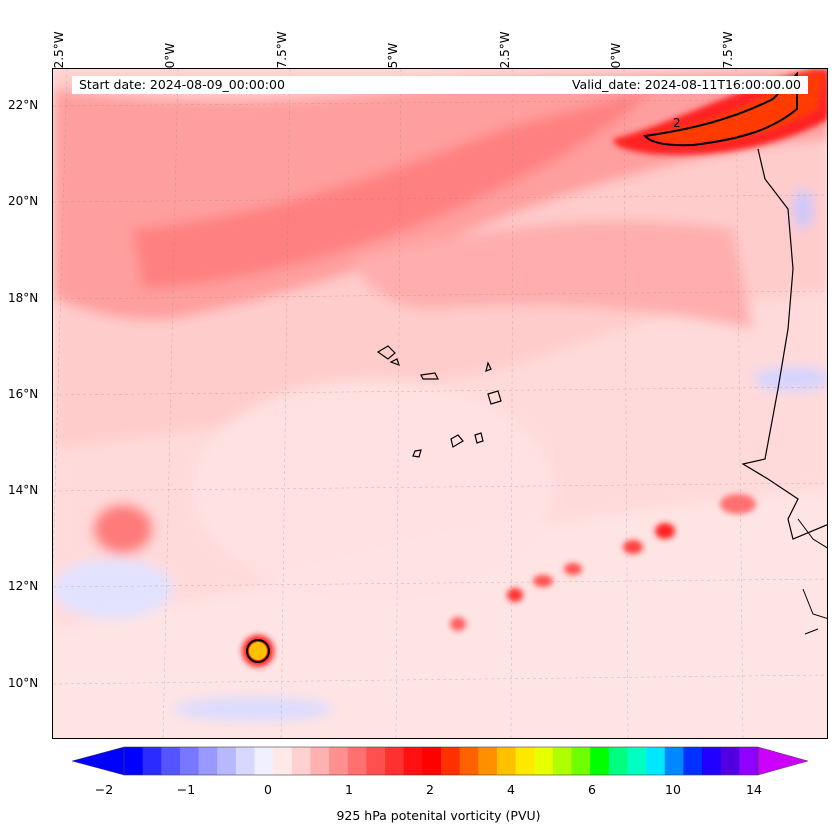 The image size is (837, 836). I want to click on colorbar-tick-minus2: −2, so click(104, 789).